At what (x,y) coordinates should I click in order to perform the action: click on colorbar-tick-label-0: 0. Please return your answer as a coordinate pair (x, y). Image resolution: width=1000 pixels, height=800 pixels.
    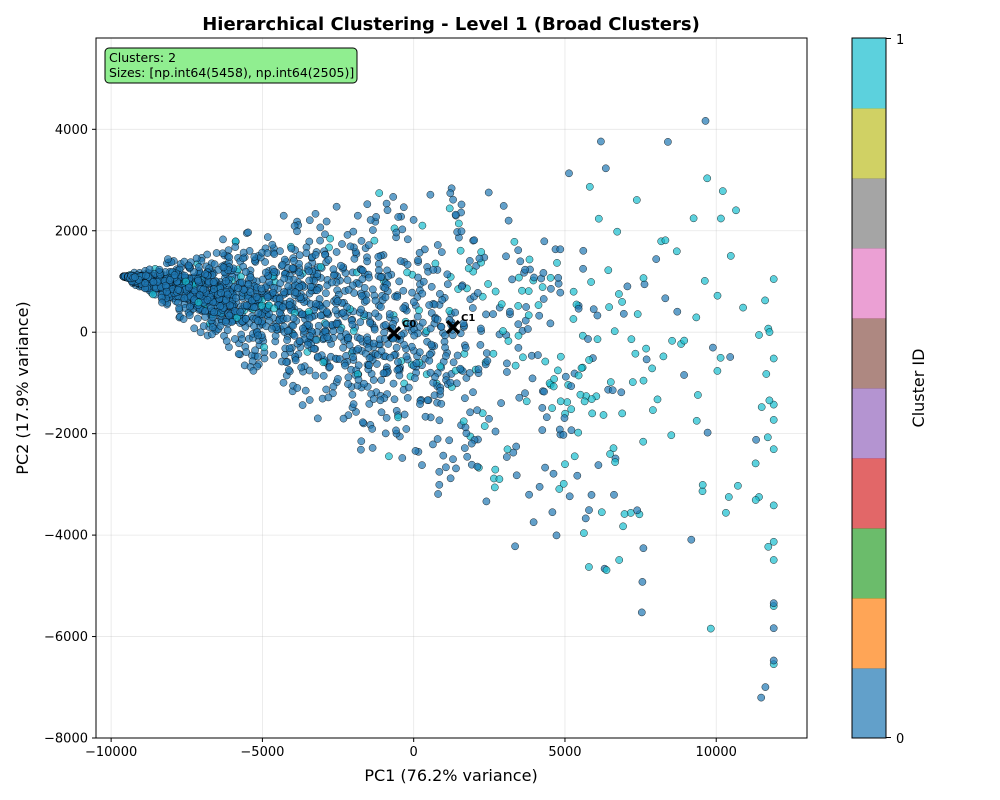
    Looking at the image, I should click on (900, 739).